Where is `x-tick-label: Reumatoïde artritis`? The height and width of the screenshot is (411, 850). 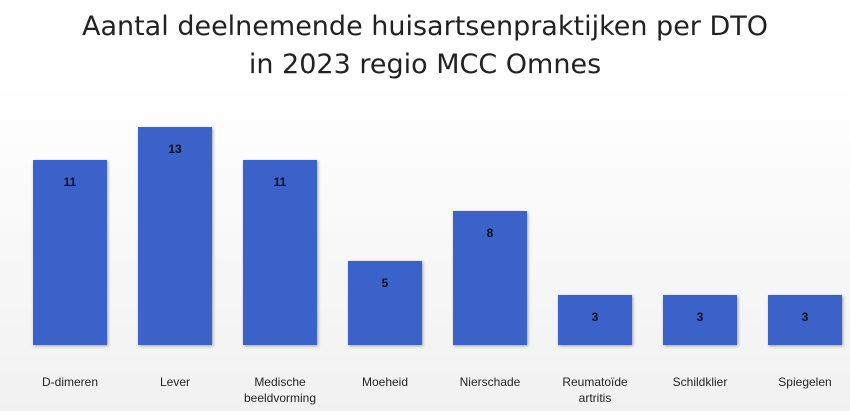 x-tick-label: Reumatoïde artritis is located at coordinates (595, 390).